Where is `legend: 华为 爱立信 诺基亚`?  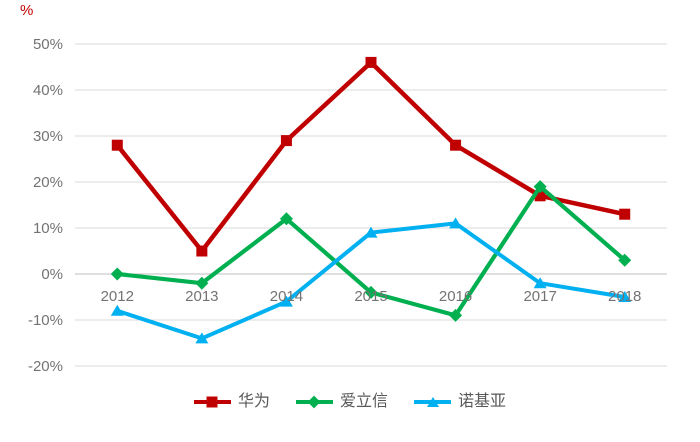
legend: 华为 爱立信 诺基亚 is located at coordinates (350, 402).